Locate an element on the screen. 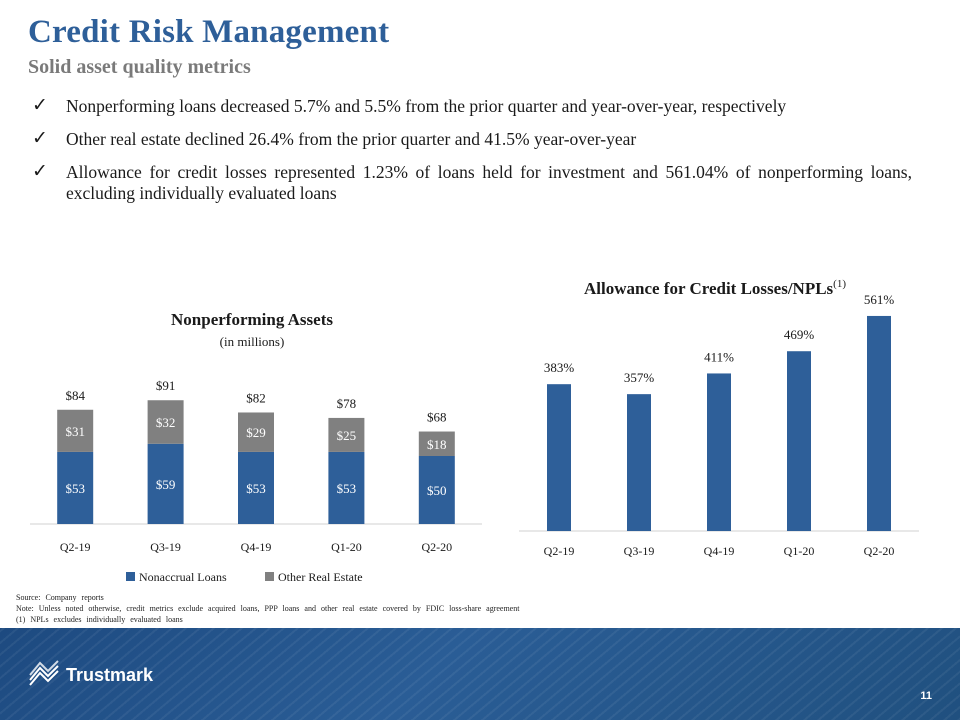  total-label: $84 is located at coordinates (75, 395).